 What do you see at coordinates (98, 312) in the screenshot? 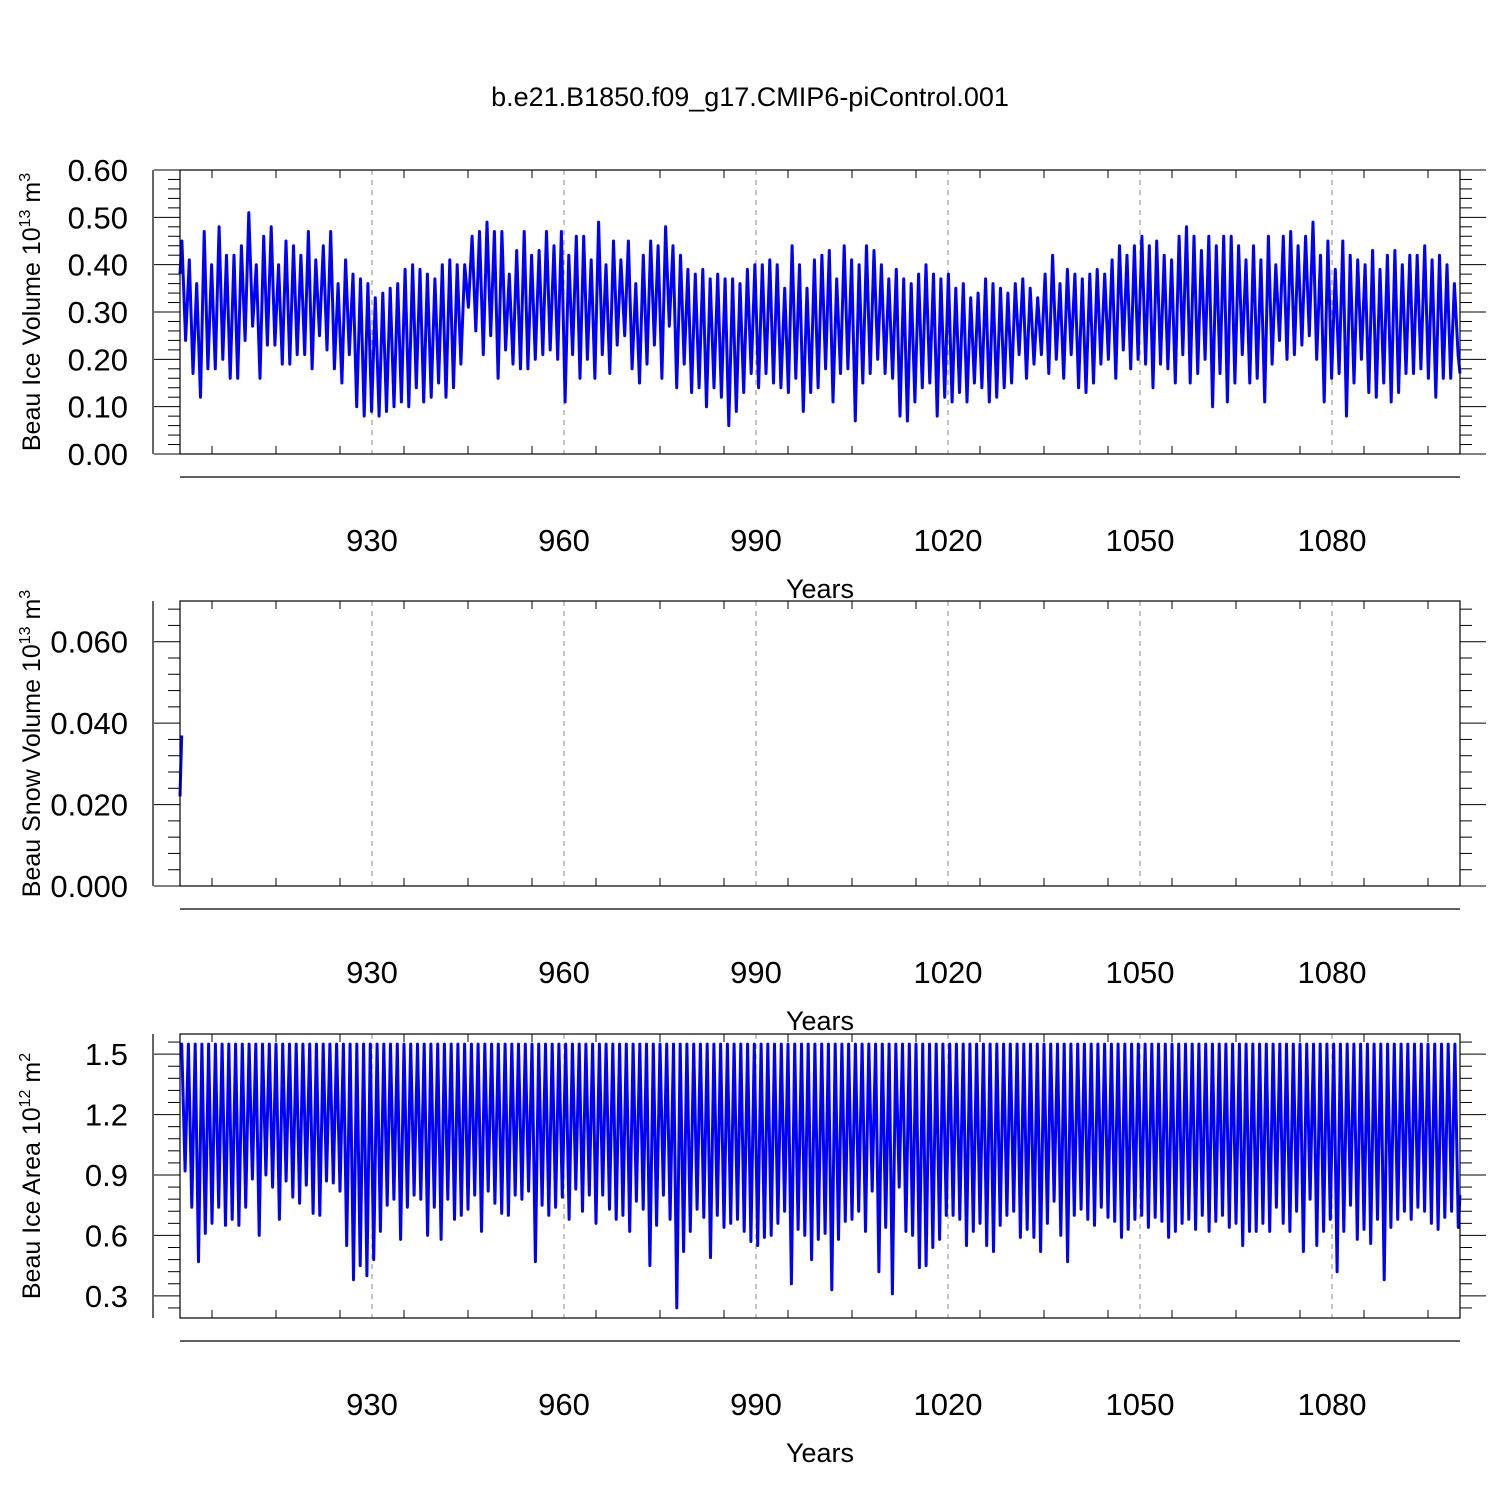
I see `y-tick-label: 0.30` at bounding box center [98, 312].